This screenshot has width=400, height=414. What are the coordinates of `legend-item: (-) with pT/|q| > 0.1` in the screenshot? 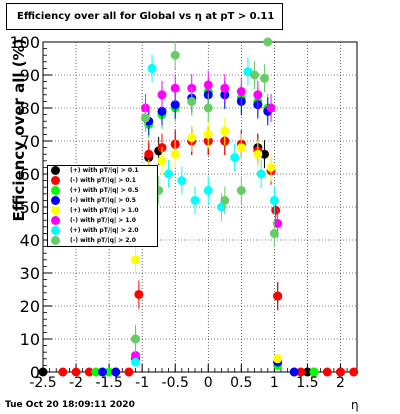 It's located at (103, 181).